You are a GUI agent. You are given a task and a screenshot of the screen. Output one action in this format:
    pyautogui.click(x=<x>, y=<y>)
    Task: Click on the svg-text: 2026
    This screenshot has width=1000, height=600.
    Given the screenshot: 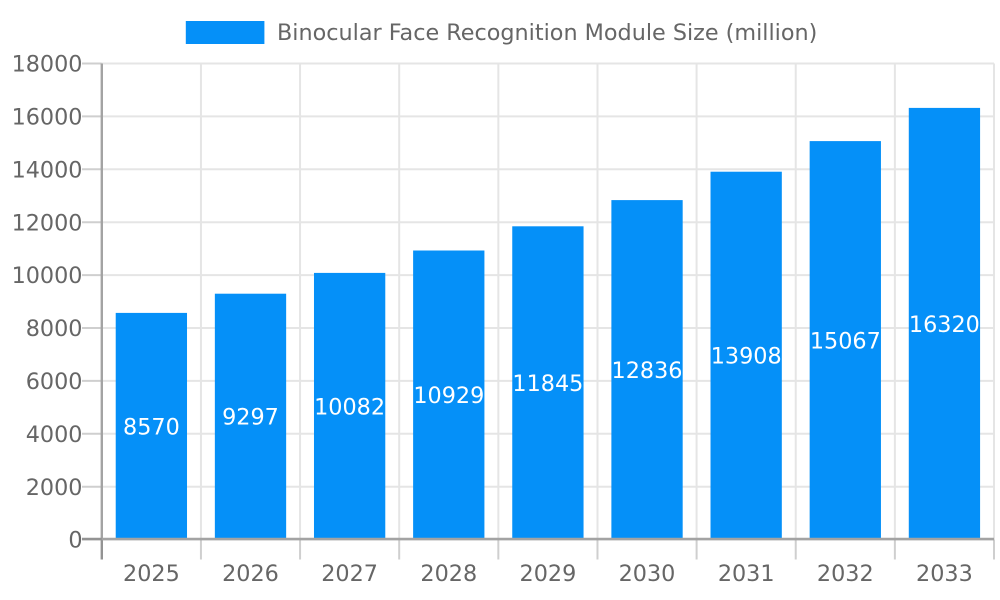 What is the action you would take?
    pyautogui.click(x=250, y=574)
    